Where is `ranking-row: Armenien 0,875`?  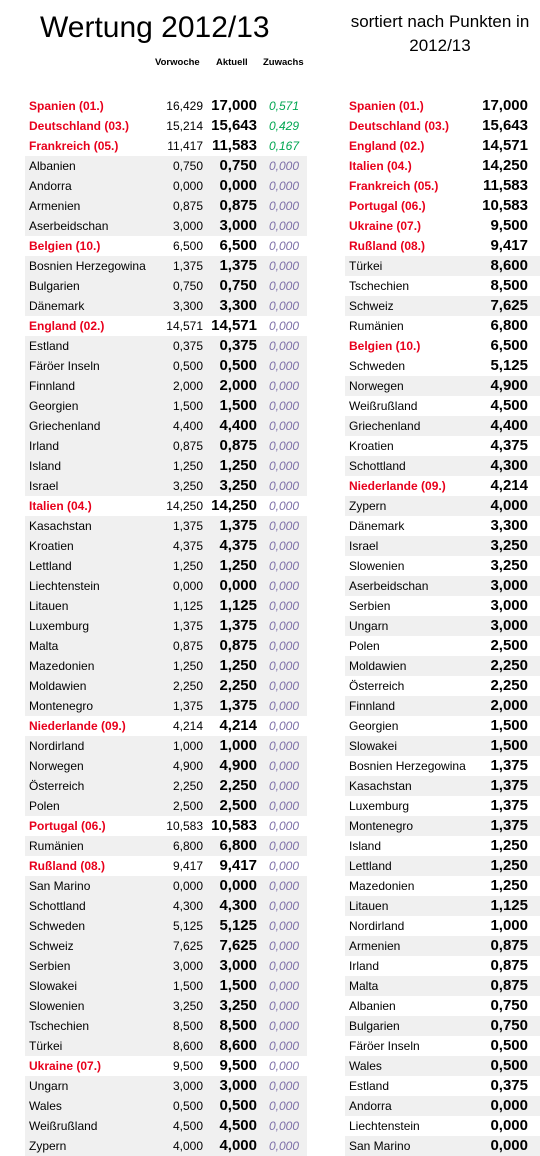
ranking-row: Armenien 0,875 is located at coordinates (442, 946).